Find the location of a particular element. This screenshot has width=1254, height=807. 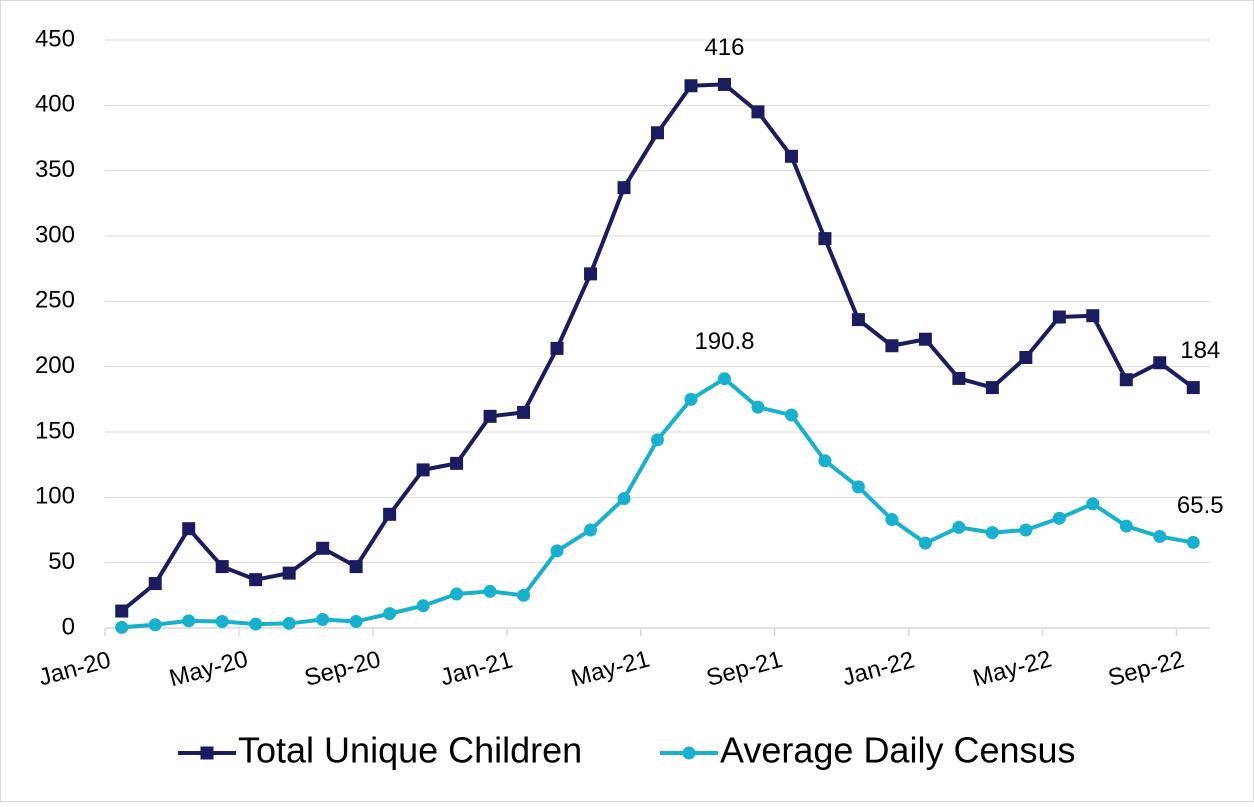

y-tick-label: 400 is located at coordinates (55, 104).